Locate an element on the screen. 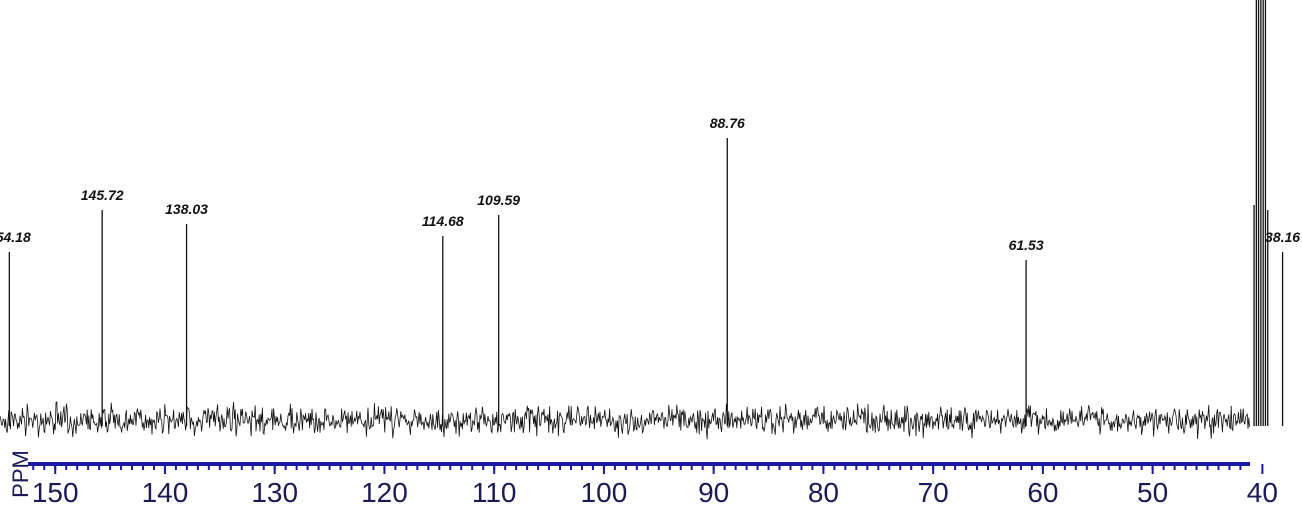 This screenshot has height=522, width=1302. peak-label: 114.68 is located at coordinates (443, 221).